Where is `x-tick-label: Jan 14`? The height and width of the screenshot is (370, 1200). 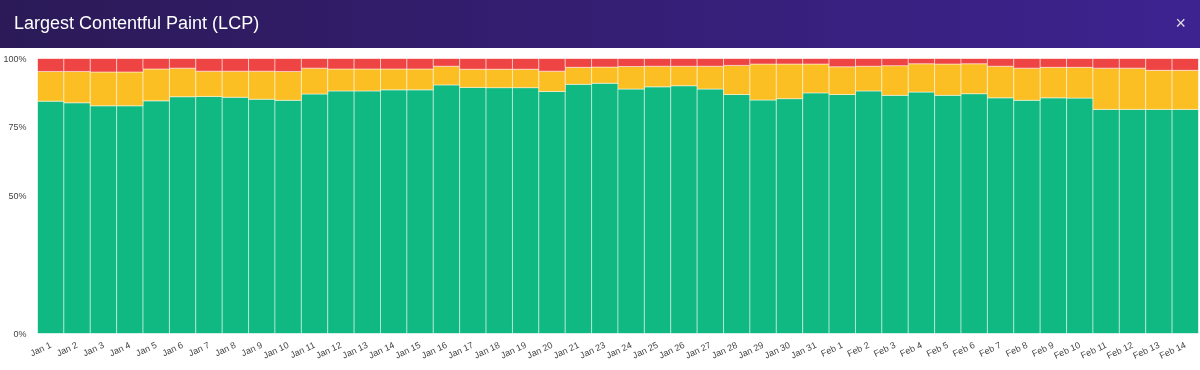
x-tick-label: Jan 14 is located at coordinates (381, 350).